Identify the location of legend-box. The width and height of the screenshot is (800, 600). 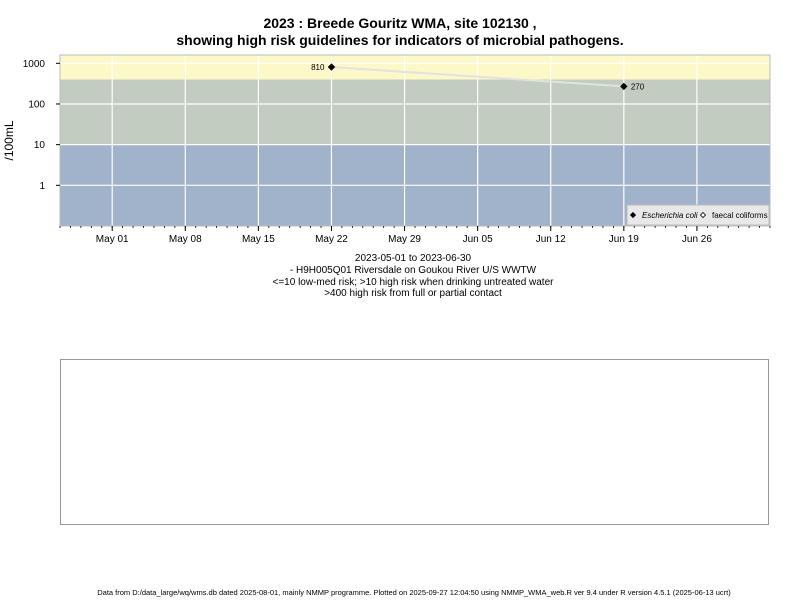
(698, 215).